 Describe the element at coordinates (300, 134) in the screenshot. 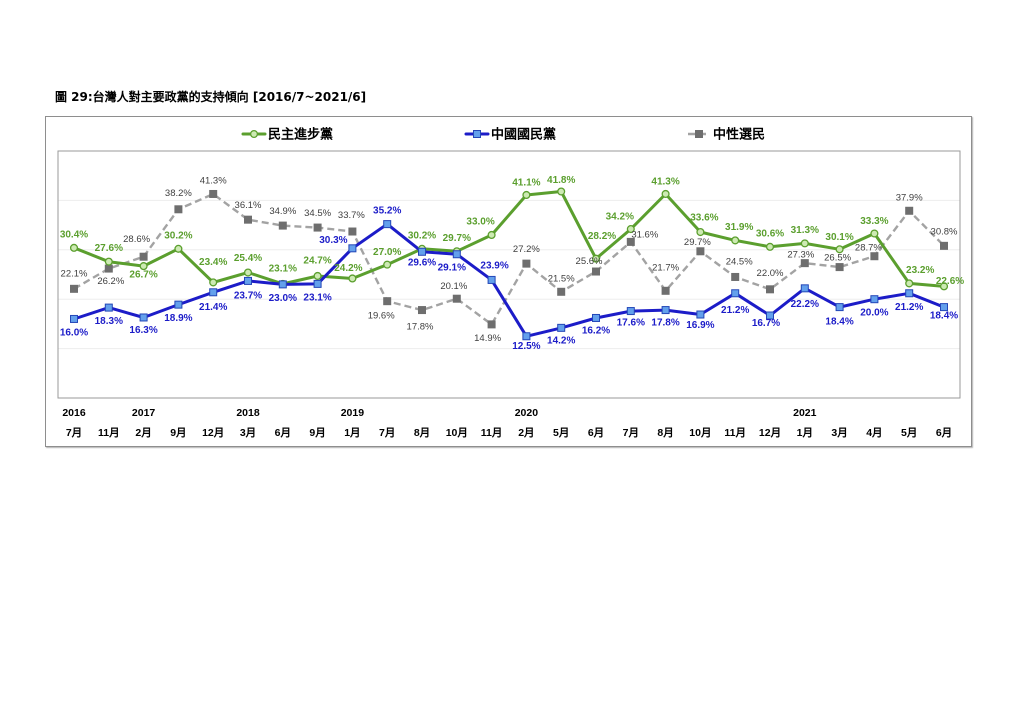

I see `legend-label-dpp: 民主進步黨` at that location.